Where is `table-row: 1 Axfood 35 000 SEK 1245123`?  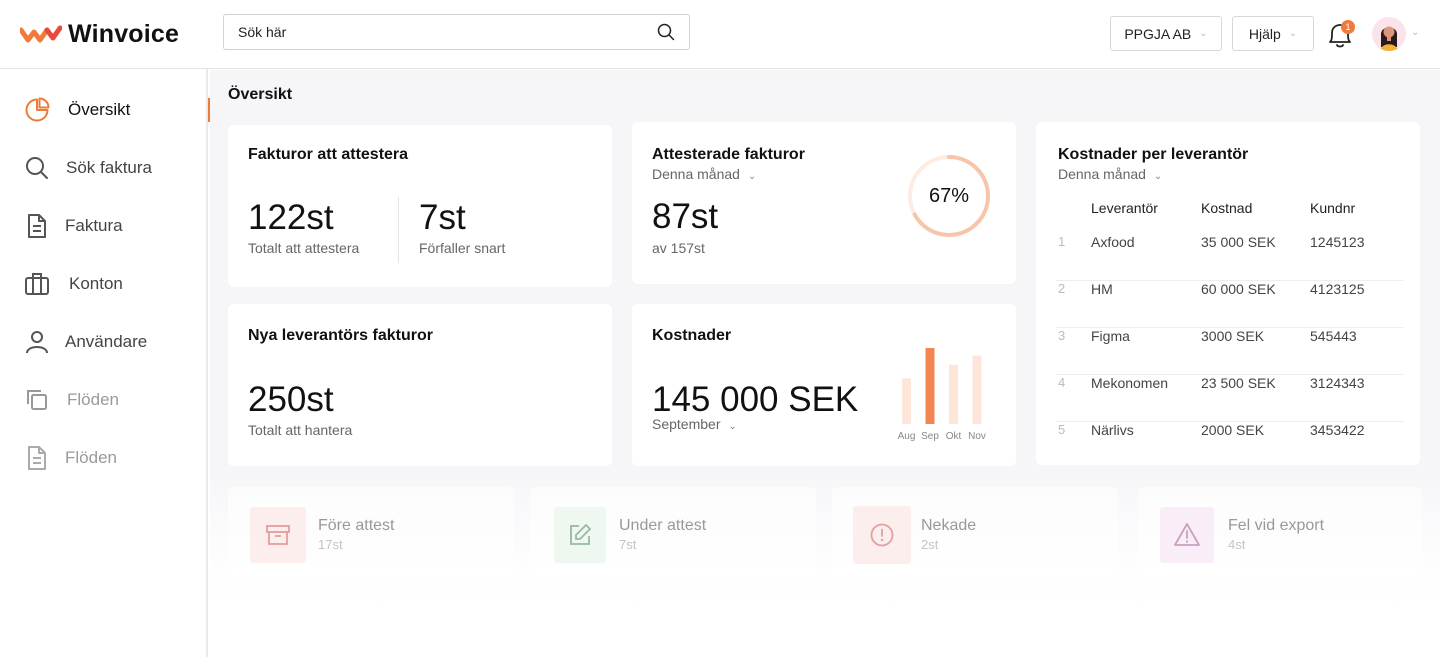
table-row: 1 Axfood 35 000 SEK 1245123 is located at coordinates (1230, 257).